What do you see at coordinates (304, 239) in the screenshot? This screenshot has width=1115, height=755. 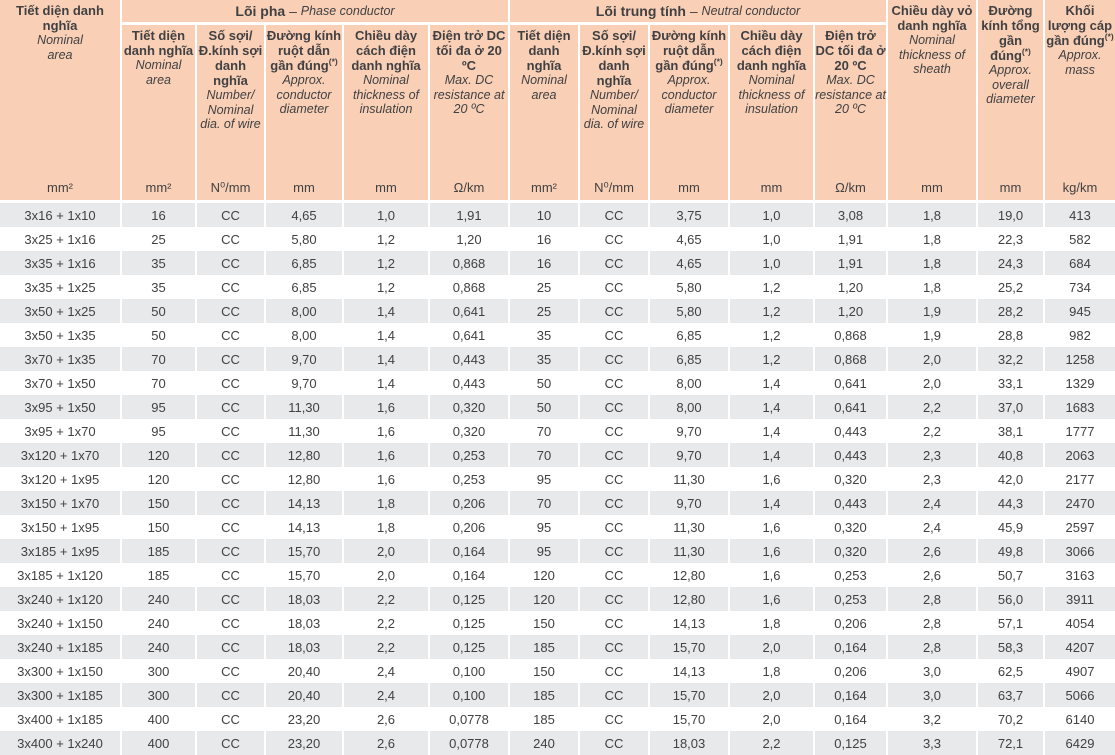 I see `value-cell: 5,80` at bounding box center [304, 239].